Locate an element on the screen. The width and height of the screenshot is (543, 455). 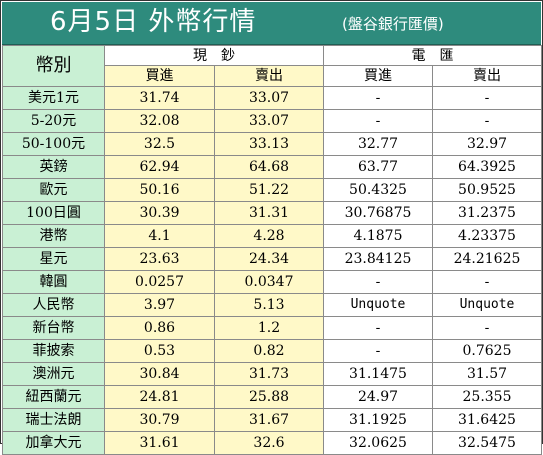
currency-name: 加拿大元 is located at coordinates (53, 443).